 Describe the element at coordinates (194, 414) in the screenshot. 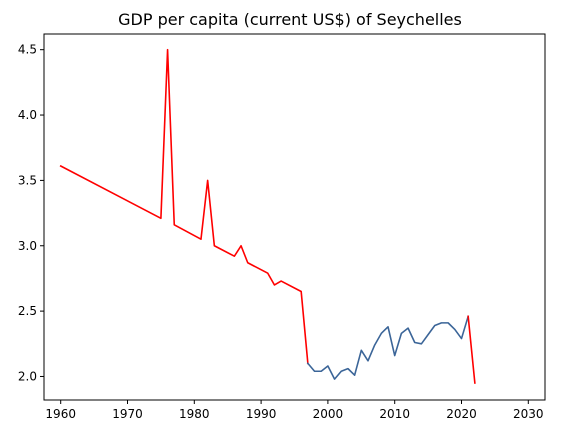

I see `x-tick-label-1980: 1980` at that location.